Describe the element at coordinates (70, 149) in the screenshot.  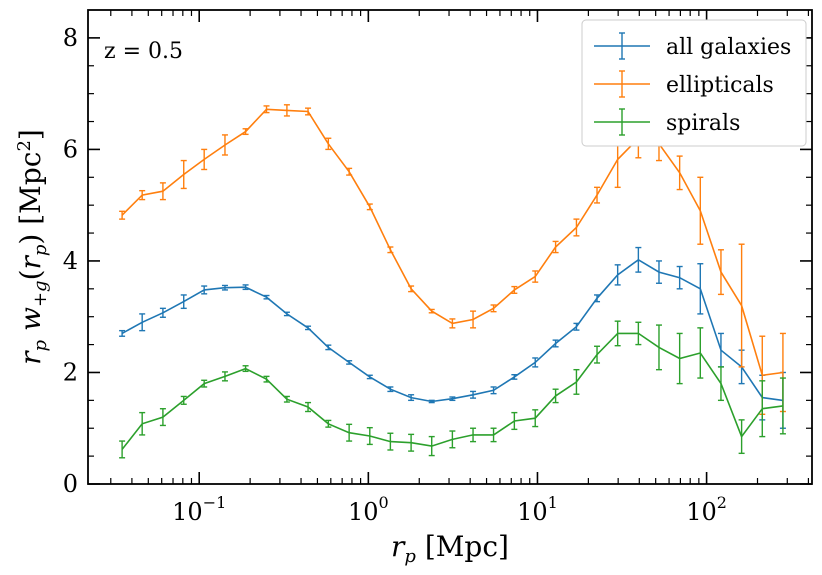
I see `y-tick-label: 6` at that location.